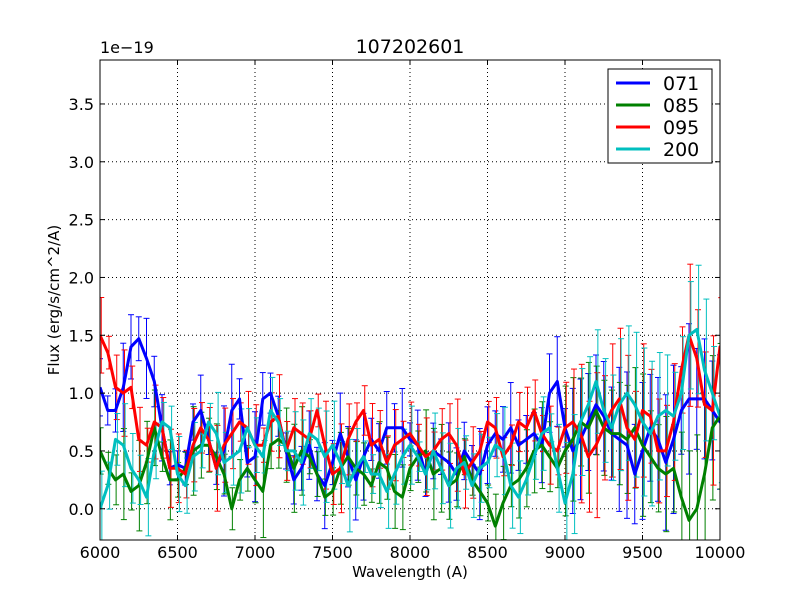 The image size is (800, 600). I want to click on y-tick-label: 3.0, so click(81, 162).